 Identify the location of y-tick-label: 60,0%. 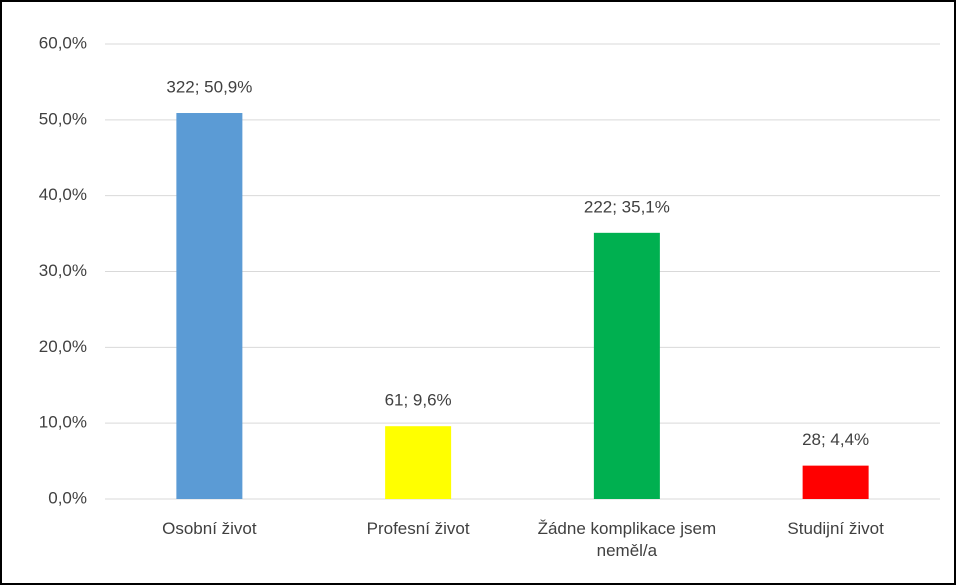
(63, 42).